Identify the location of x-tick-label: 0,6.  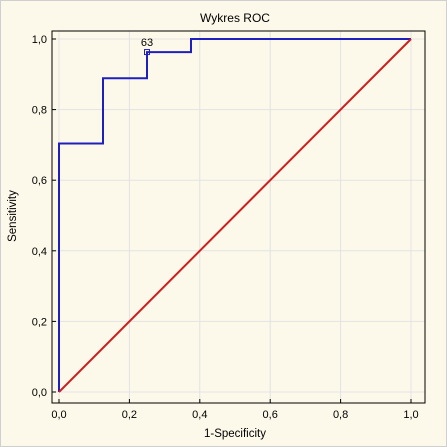
(270, 415).